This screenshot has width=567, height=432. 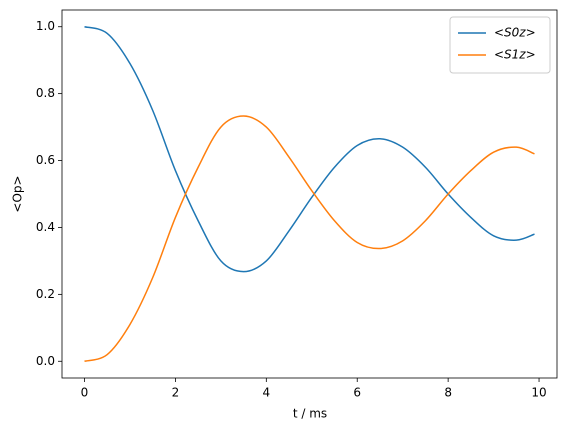 What do you see at coordinates (266, 393) in the screenshot?
I see `x-tick-label: 4` at bounding box center [266, 393].